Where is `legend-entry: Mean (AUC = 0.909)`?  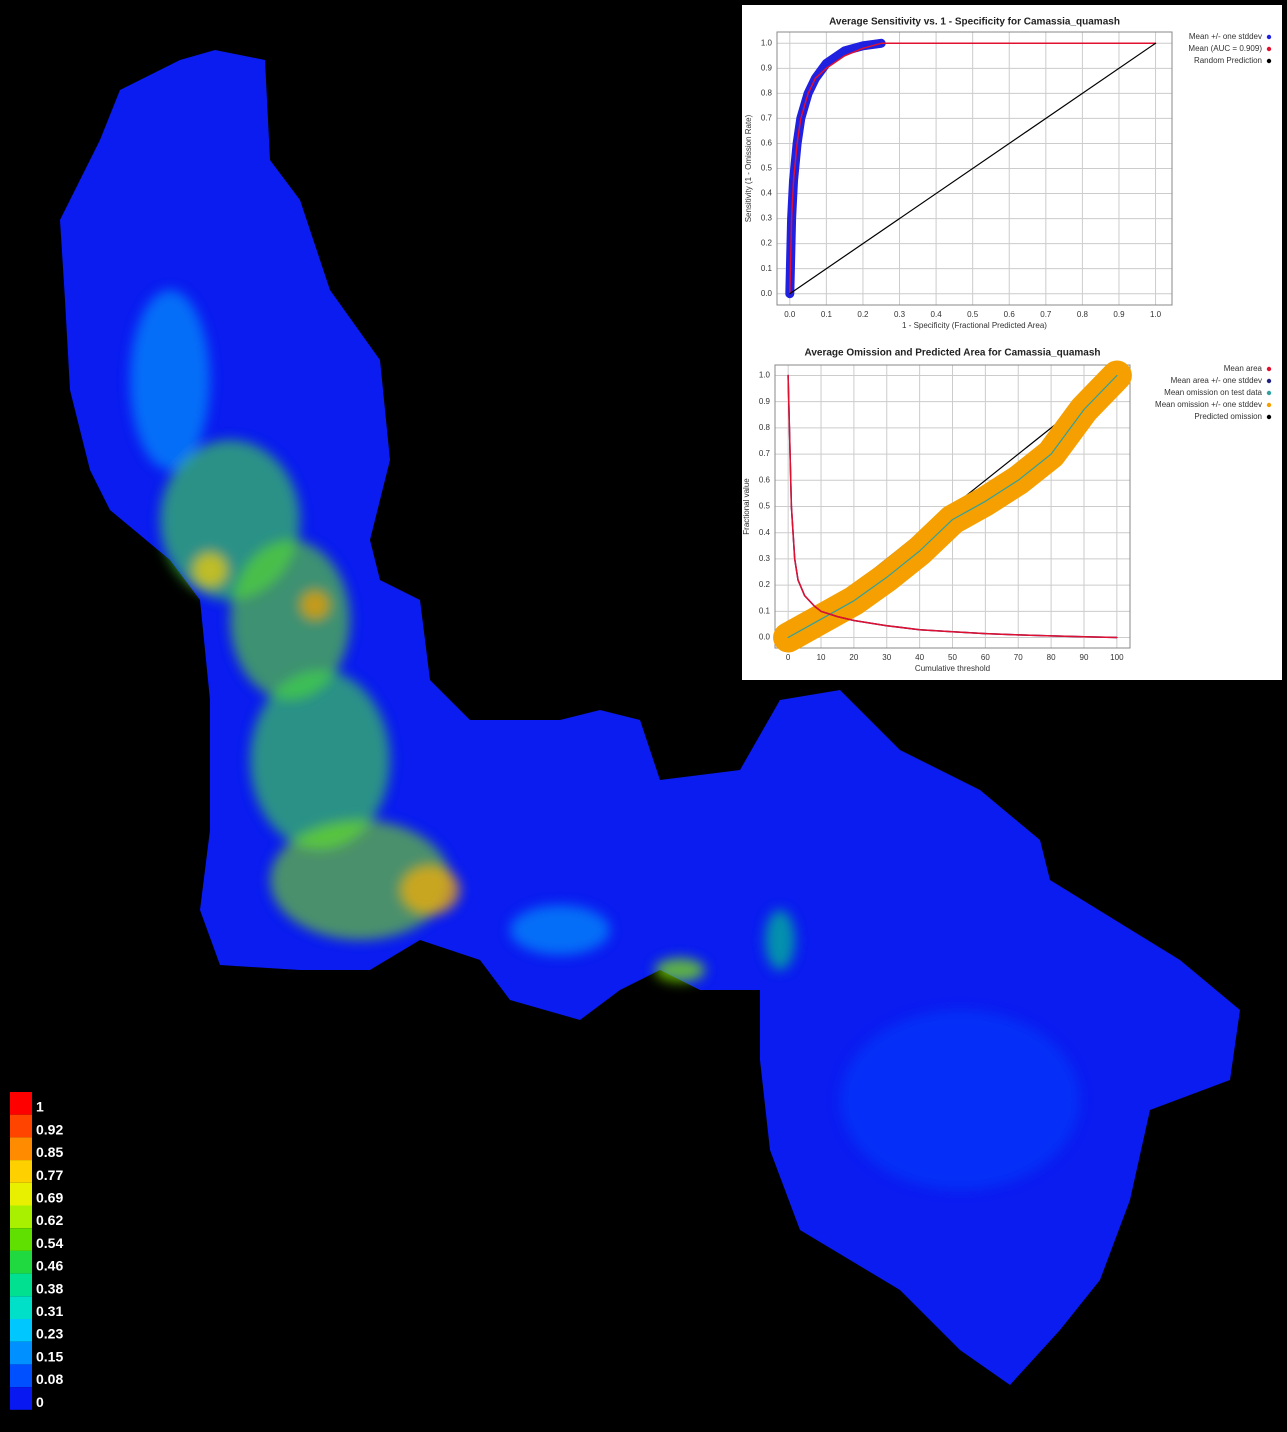
legend-entry: Mean (AUC = 0.909) is located at coordinates (1225, 48).